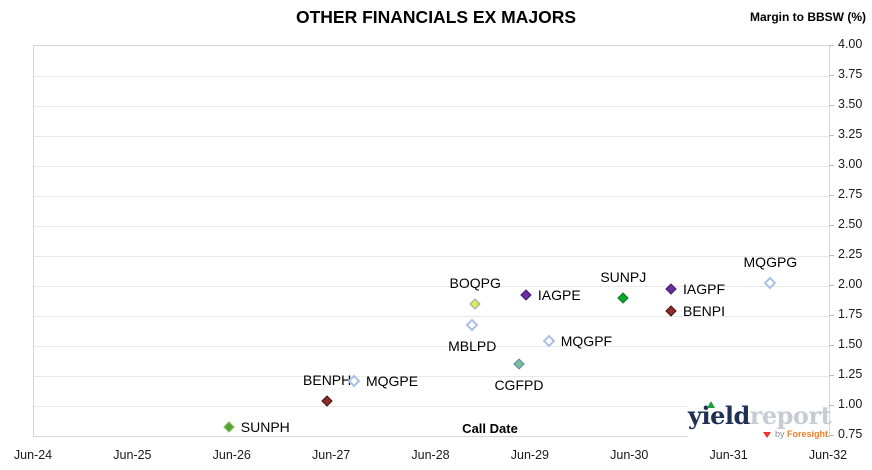 The width and height of the screenshot is (872, 470). What do you see at coordinates (828, 455) in the screenshot?
I see `x-tick-label-Jun-32: Jun-32` at bounding box center [828, 455].